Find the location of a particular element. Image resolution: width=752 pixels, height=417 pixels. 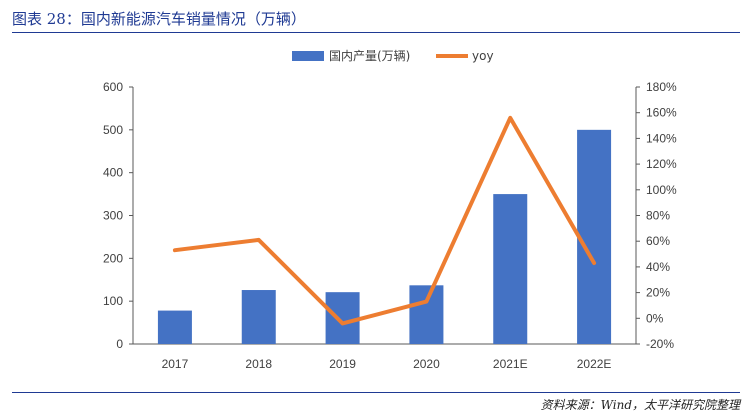

legend-bar-swatch is located at coordinates (308, 56).